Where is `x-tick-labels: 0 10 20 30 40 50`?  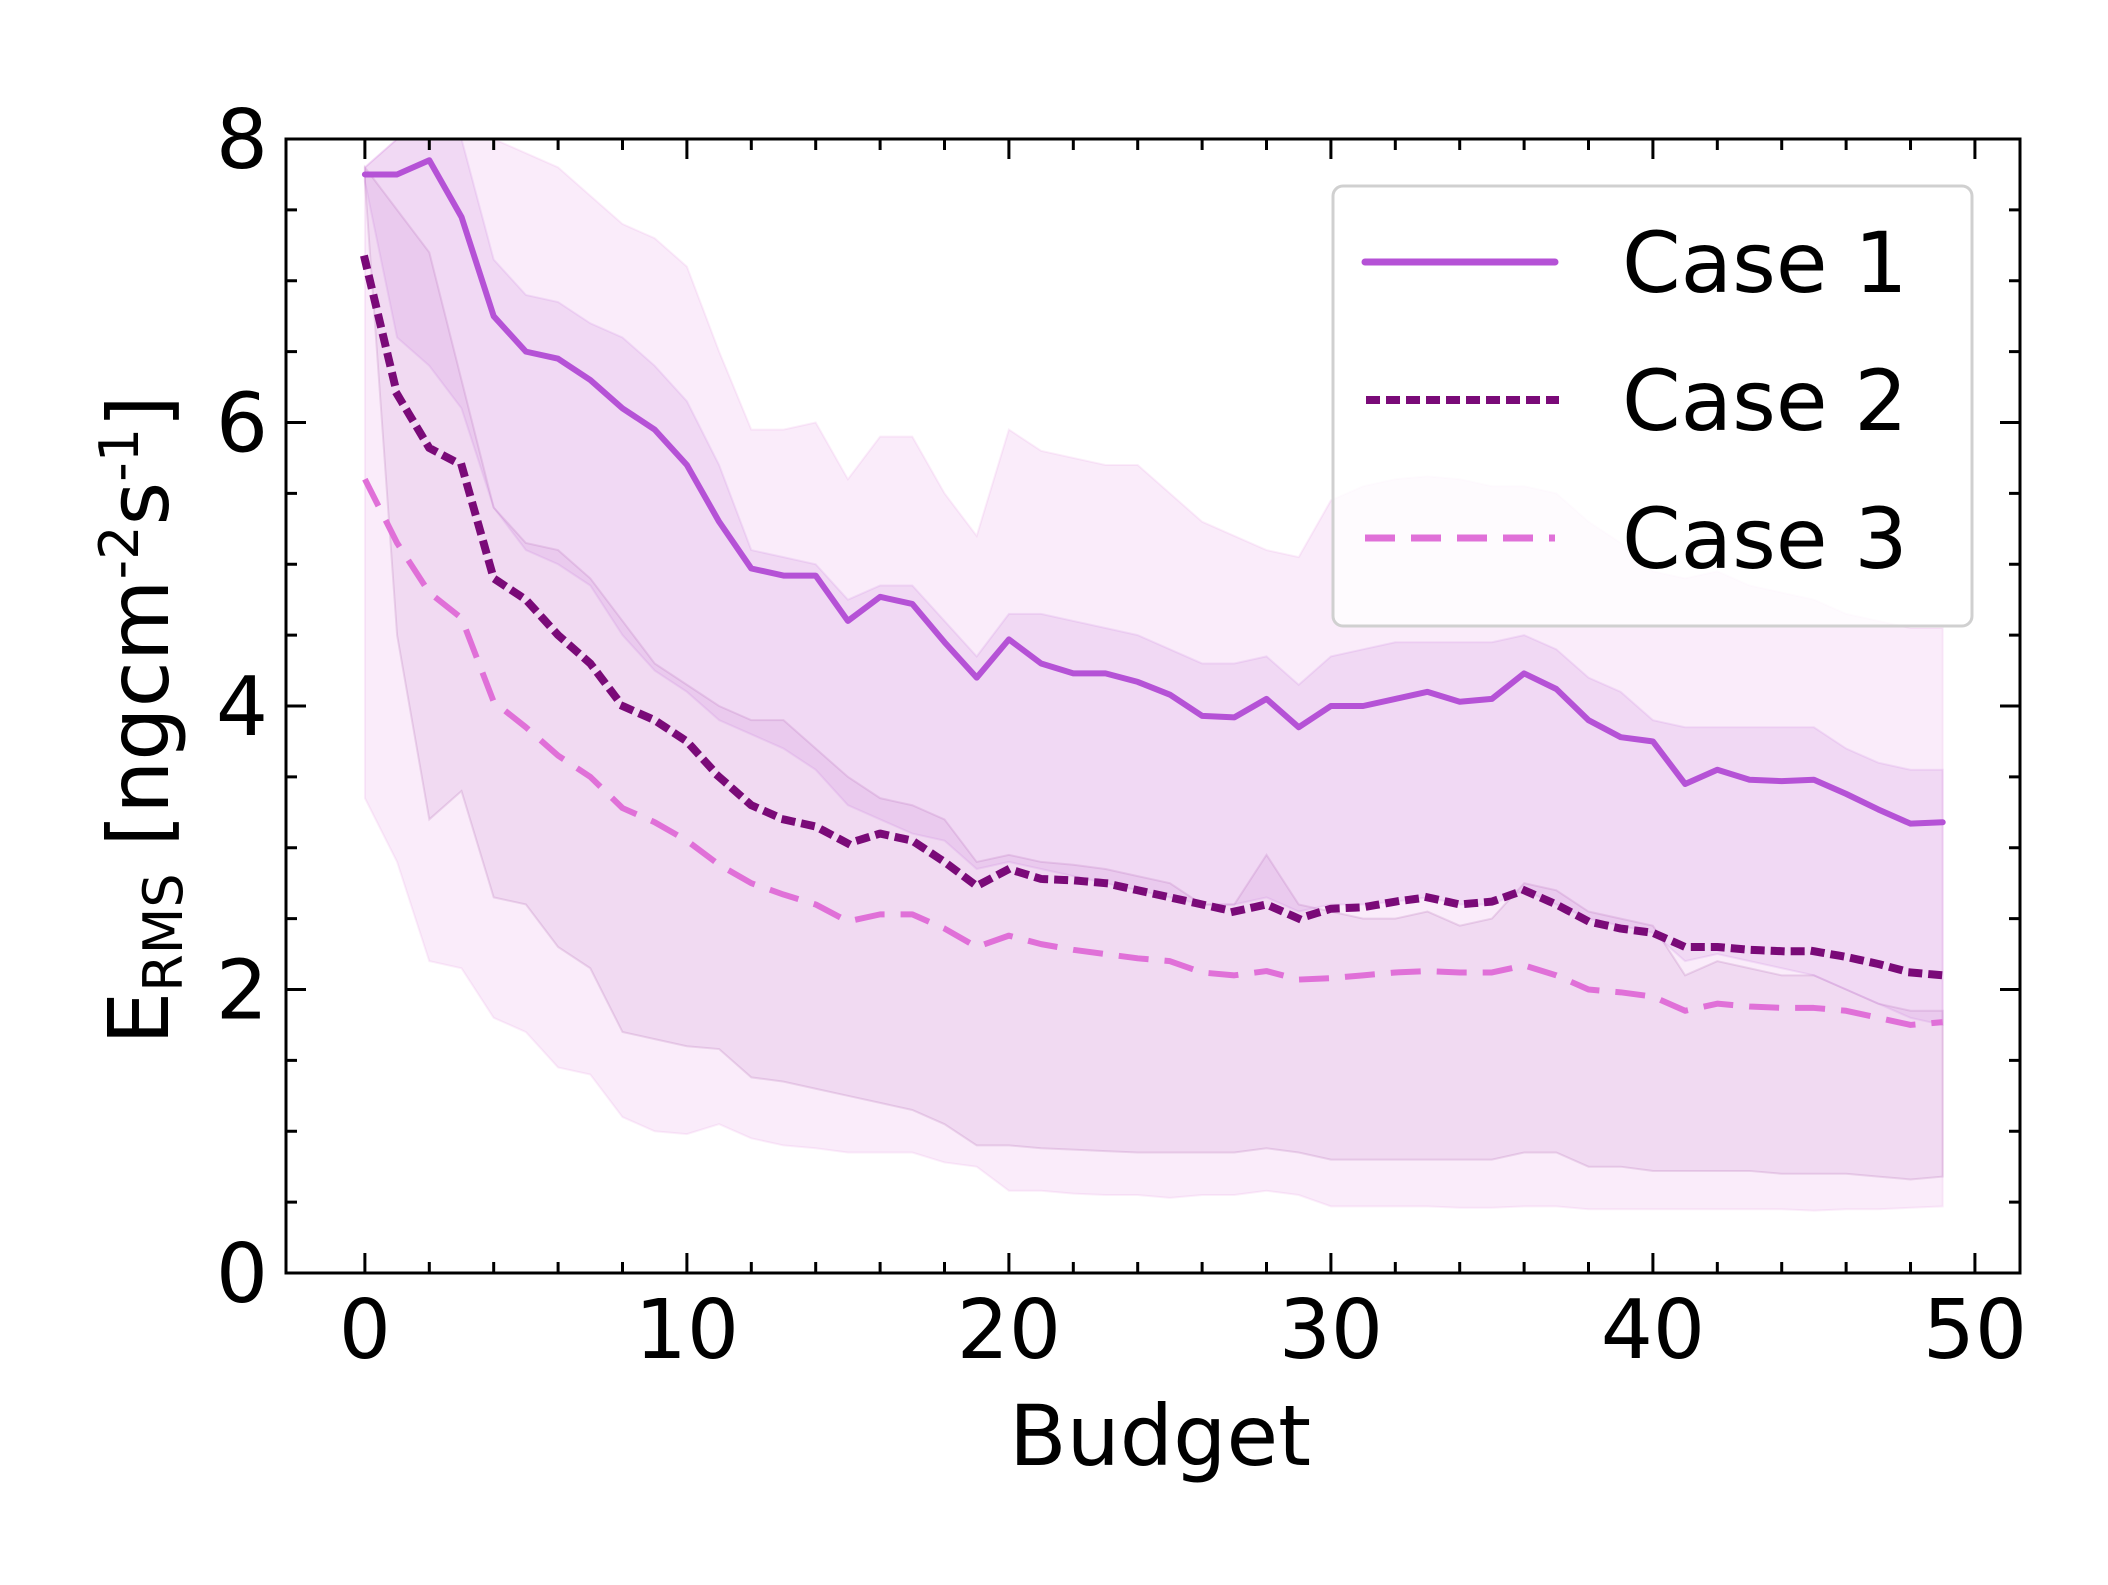 x-tick-labels: 0 10 20 30 40 50 is located at coordinates (1183, 1330).